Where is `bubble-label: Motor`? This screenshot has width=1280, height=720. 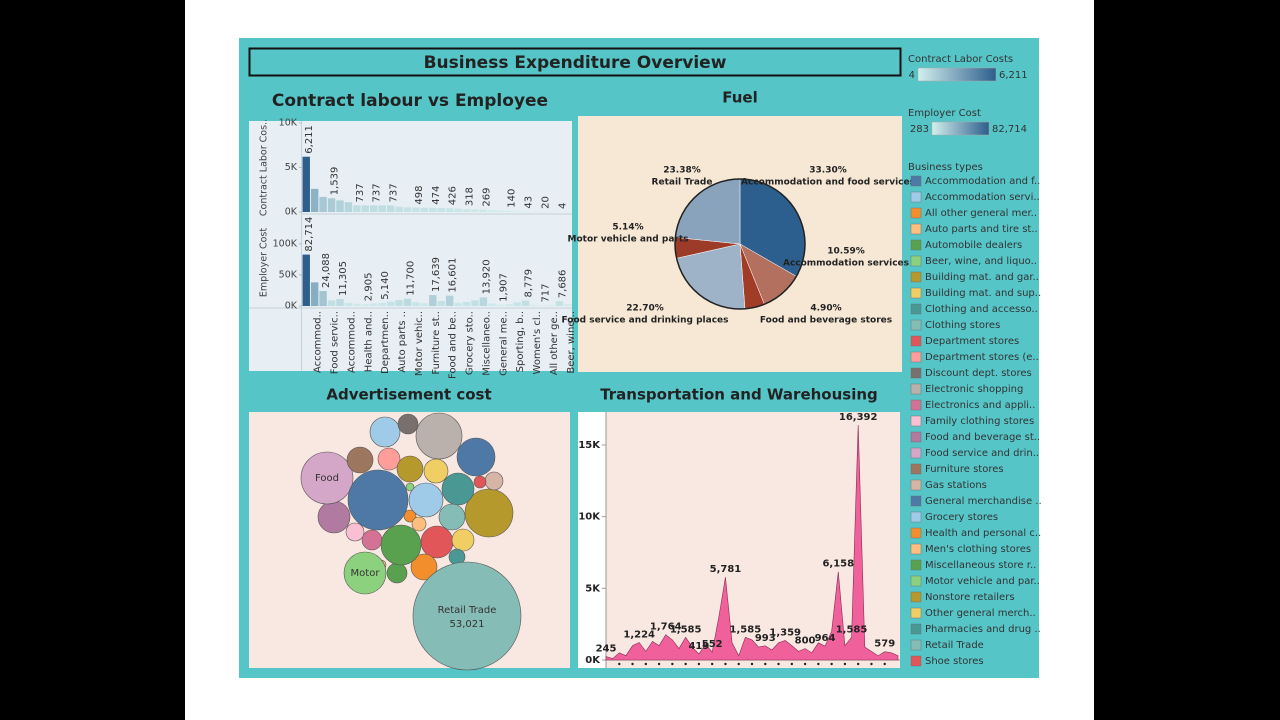
bubble-label: Motor is located at coordinates (366, 573).